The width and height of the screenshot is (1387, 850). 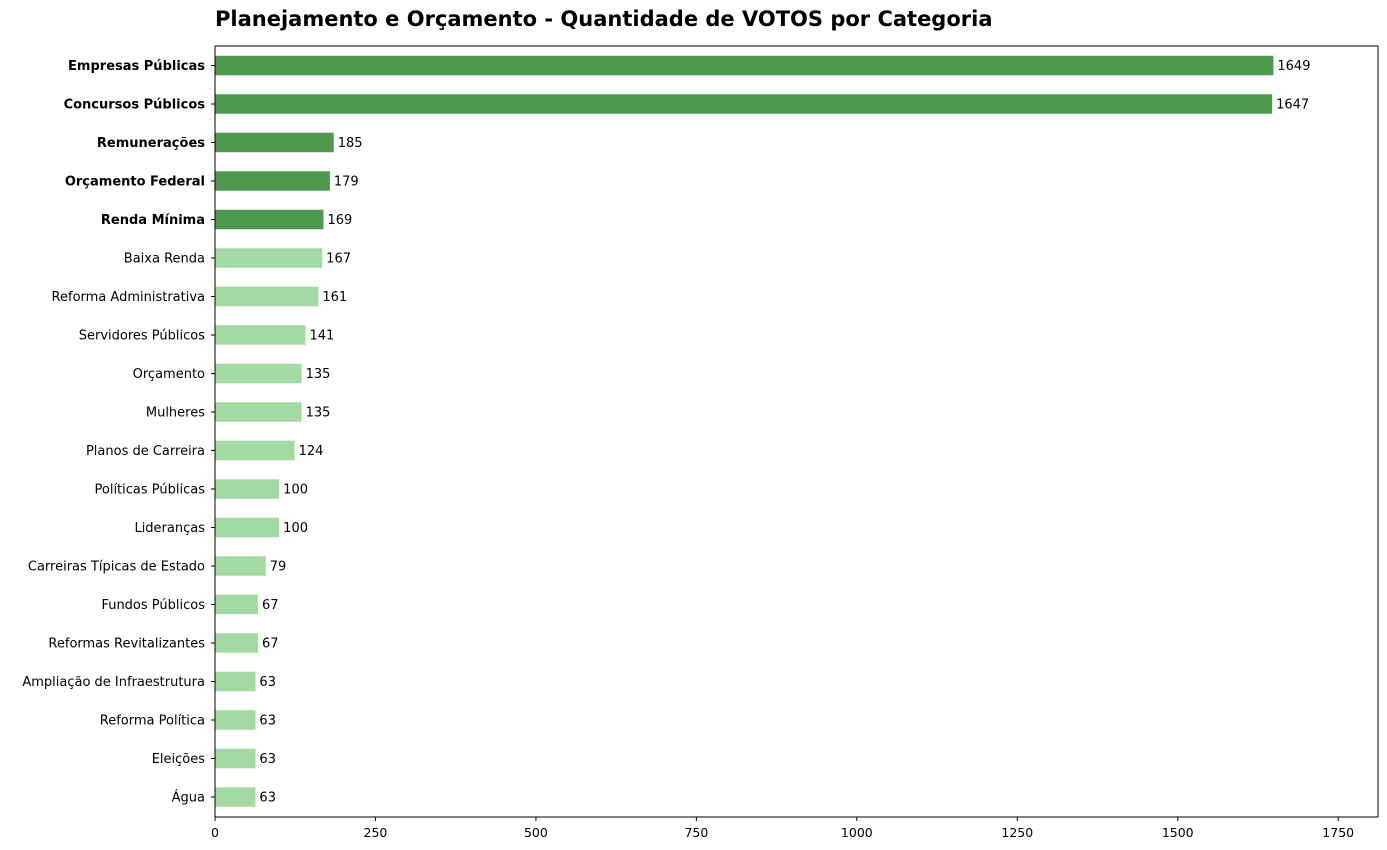 What do you see at coordinates (350, 143) in the screenshot?
I see `value-label: 185` at bounding box center [350, 143].